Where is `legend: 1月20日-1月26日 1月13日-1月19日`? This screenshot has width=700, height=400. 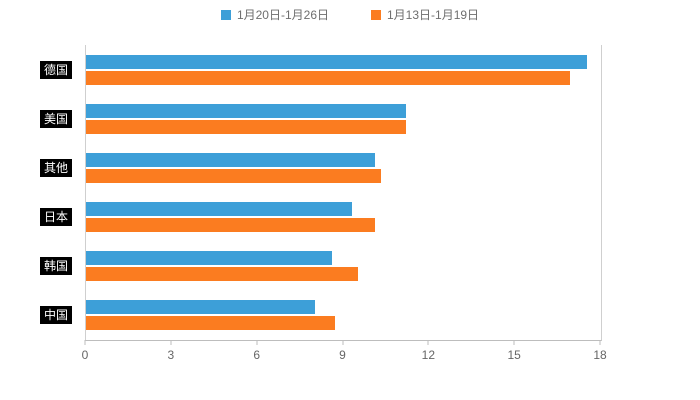 legend: 1月20日-1月26日 1月13日-1月19日 is located at coordinates (350, 14).